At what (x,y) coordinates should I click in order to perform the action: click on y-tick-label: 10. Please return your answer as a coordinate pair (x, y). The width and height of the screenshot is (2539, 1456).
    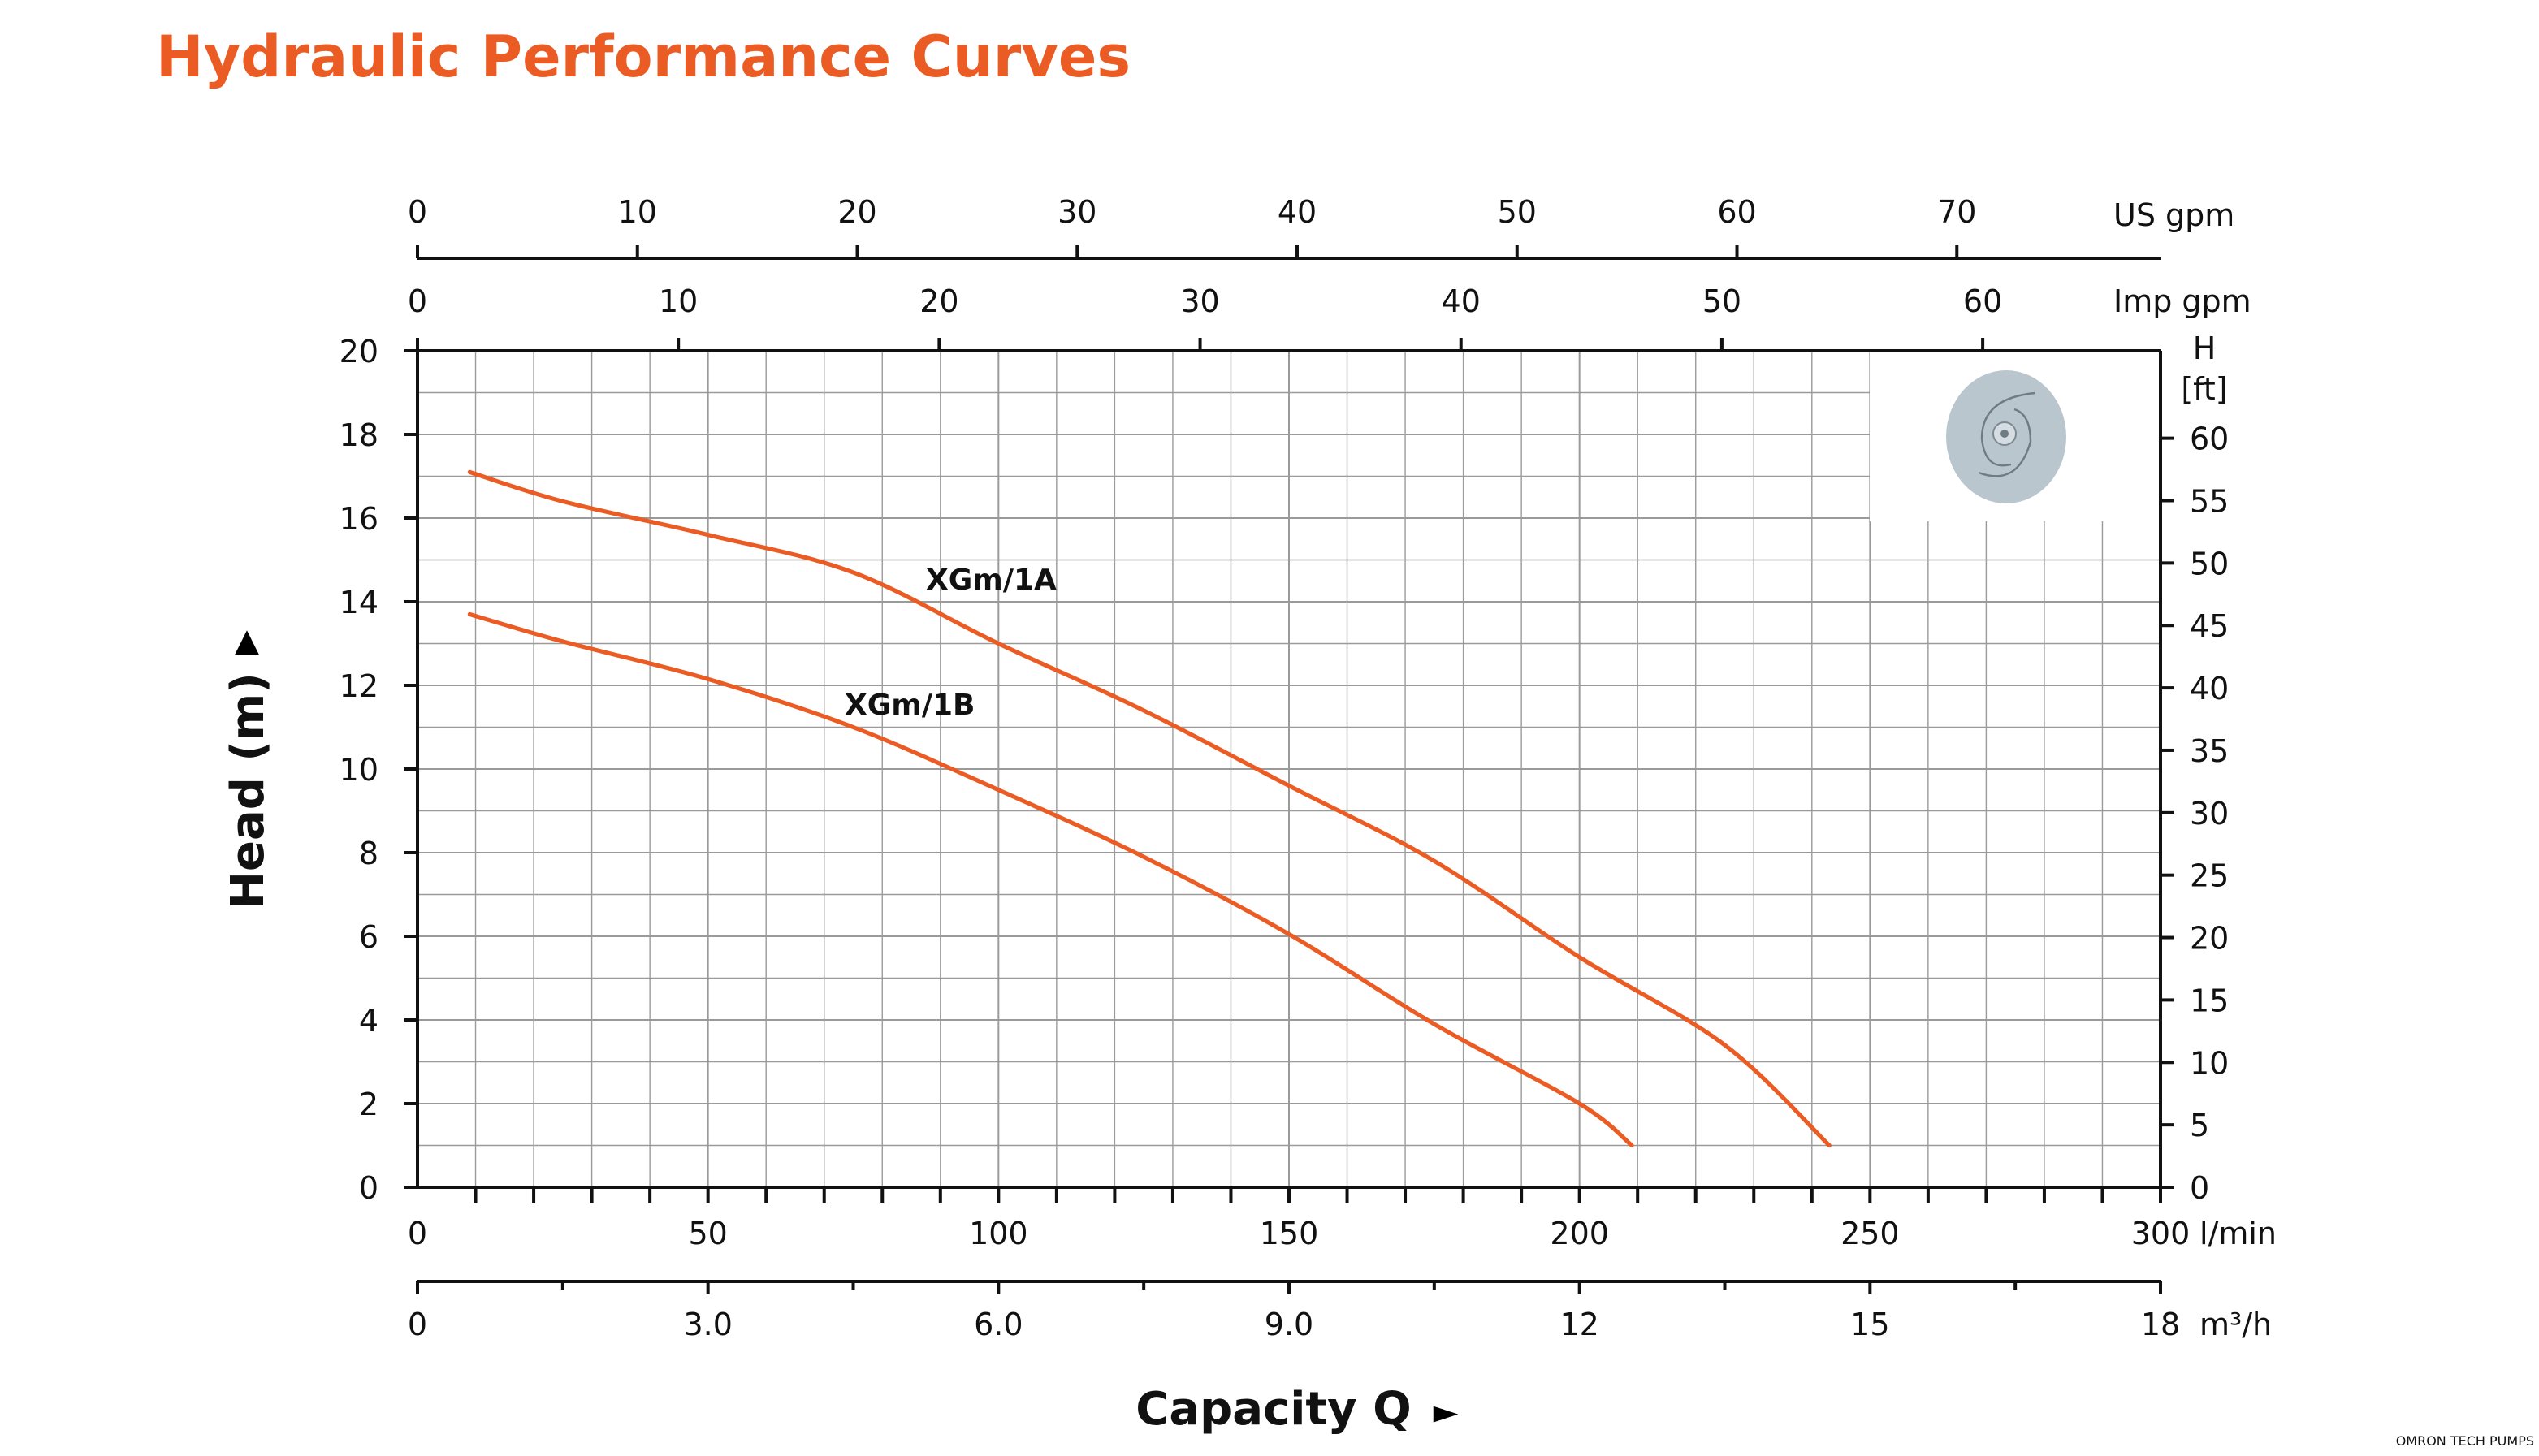
    Looking at the image, I should click on (359, 770).